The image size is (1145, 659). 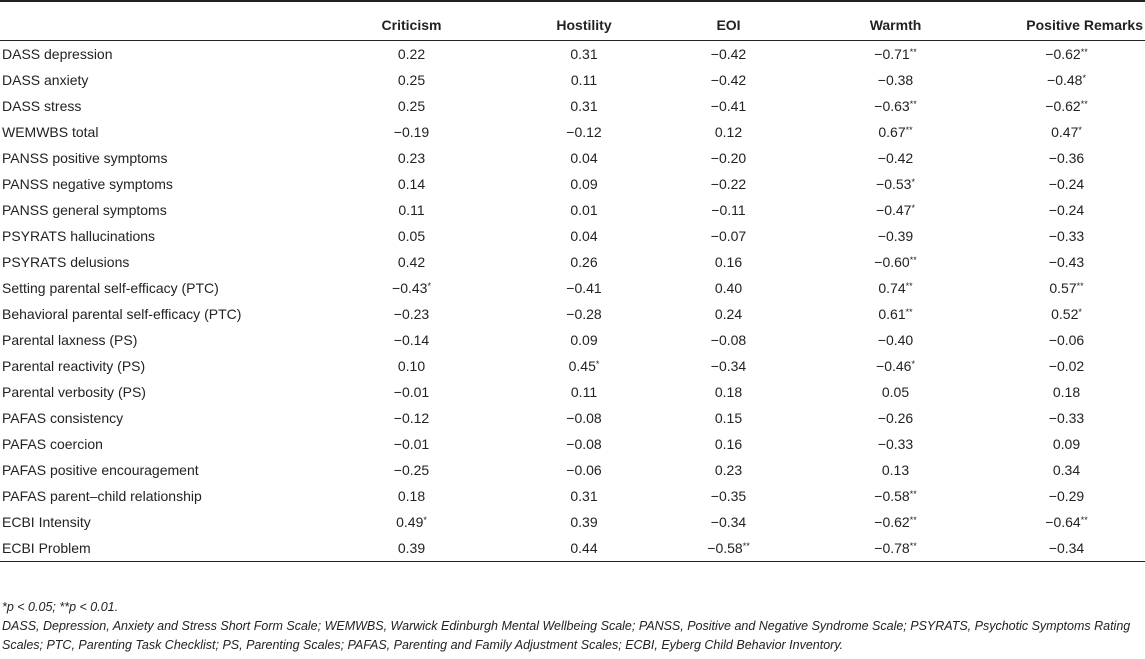 What do you see at coordinates (711, 132) in the screenshot?
I see `cell-eoi: 0.12` at bounding box center [711, 132].